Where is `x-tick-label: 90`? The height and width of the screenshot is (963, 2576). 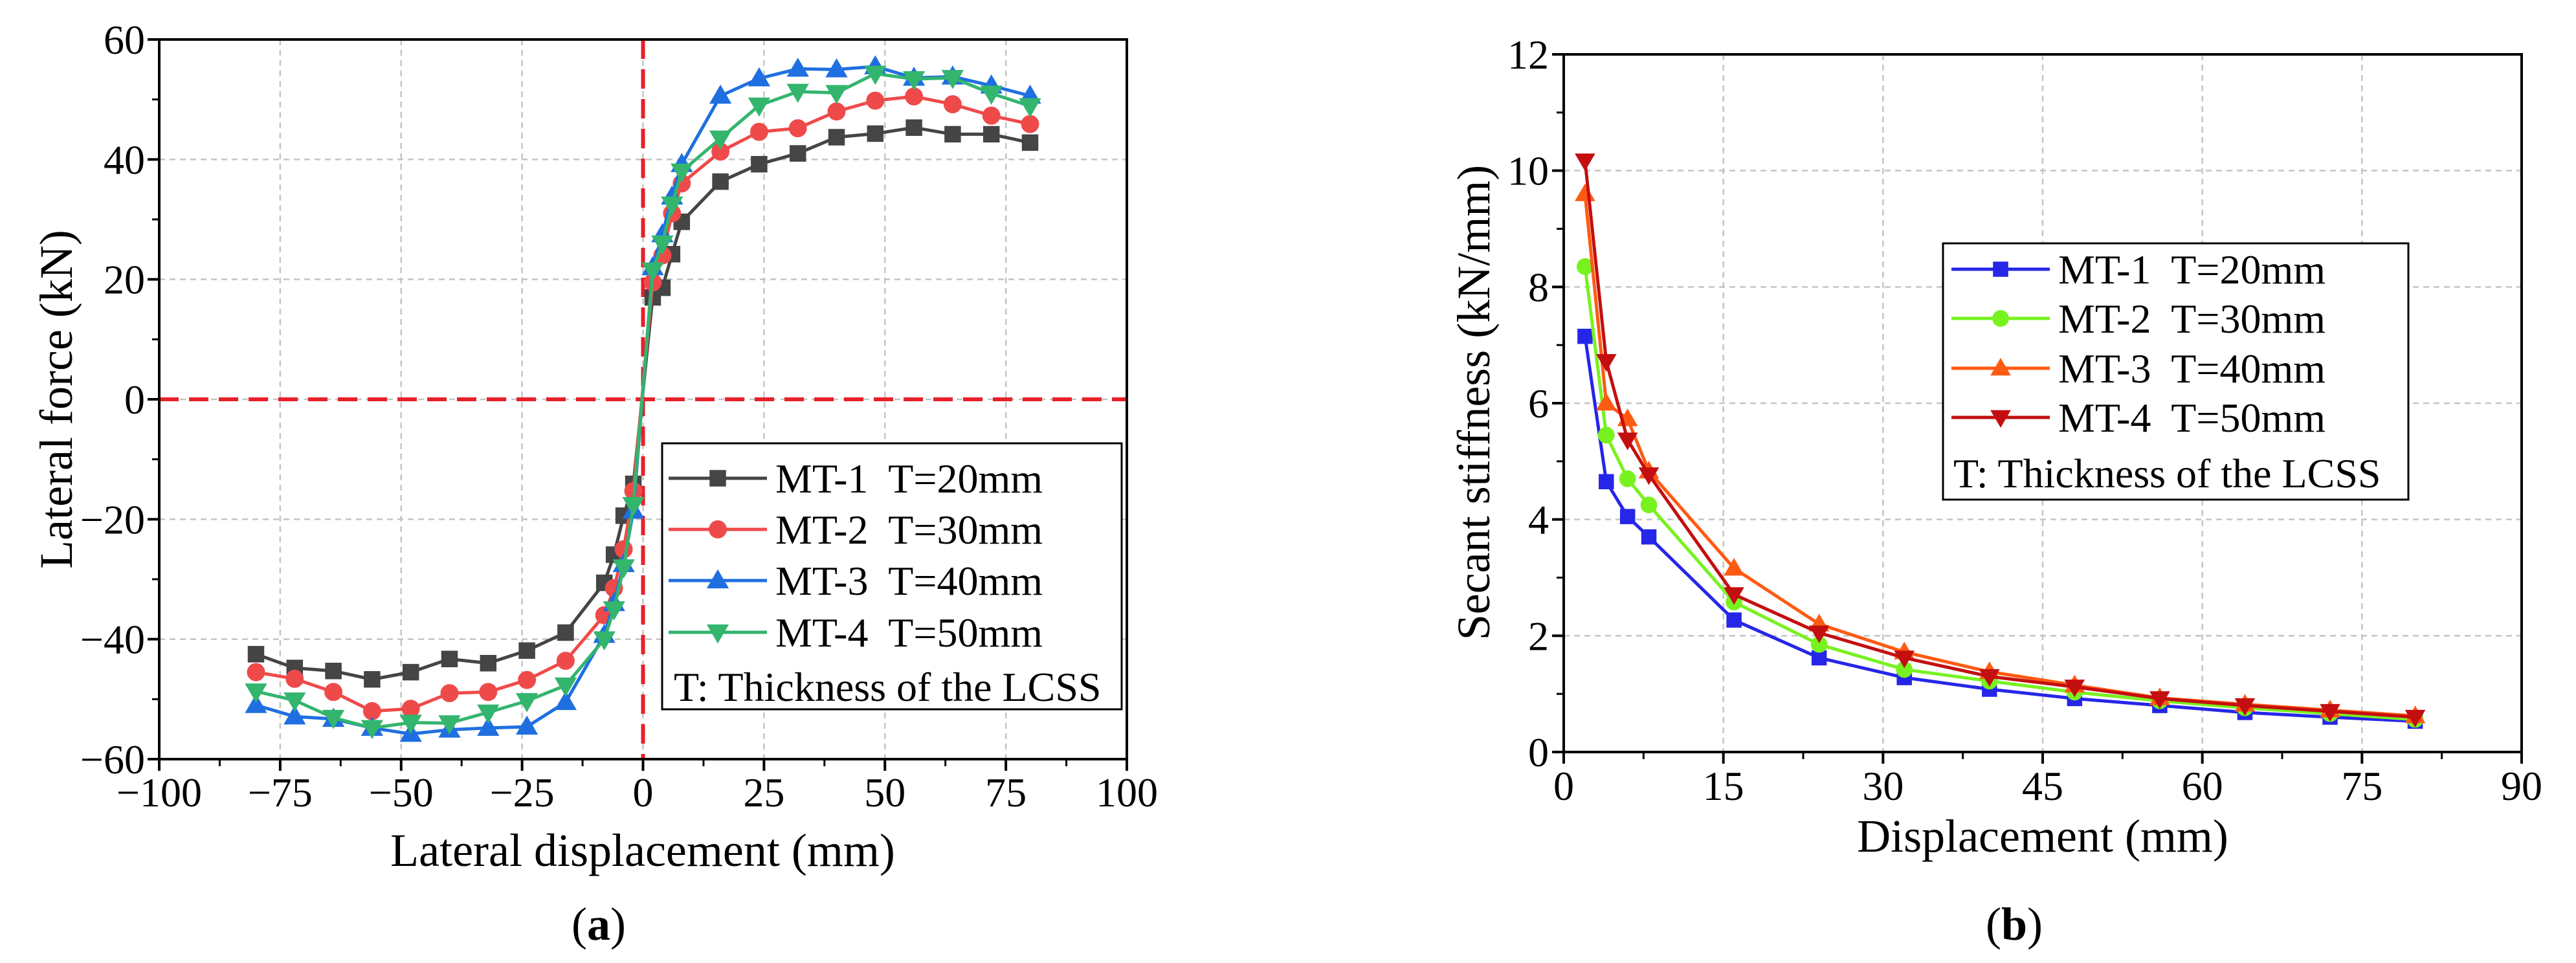
x-tick-label: 90 is located at coordinates (2521, 786).